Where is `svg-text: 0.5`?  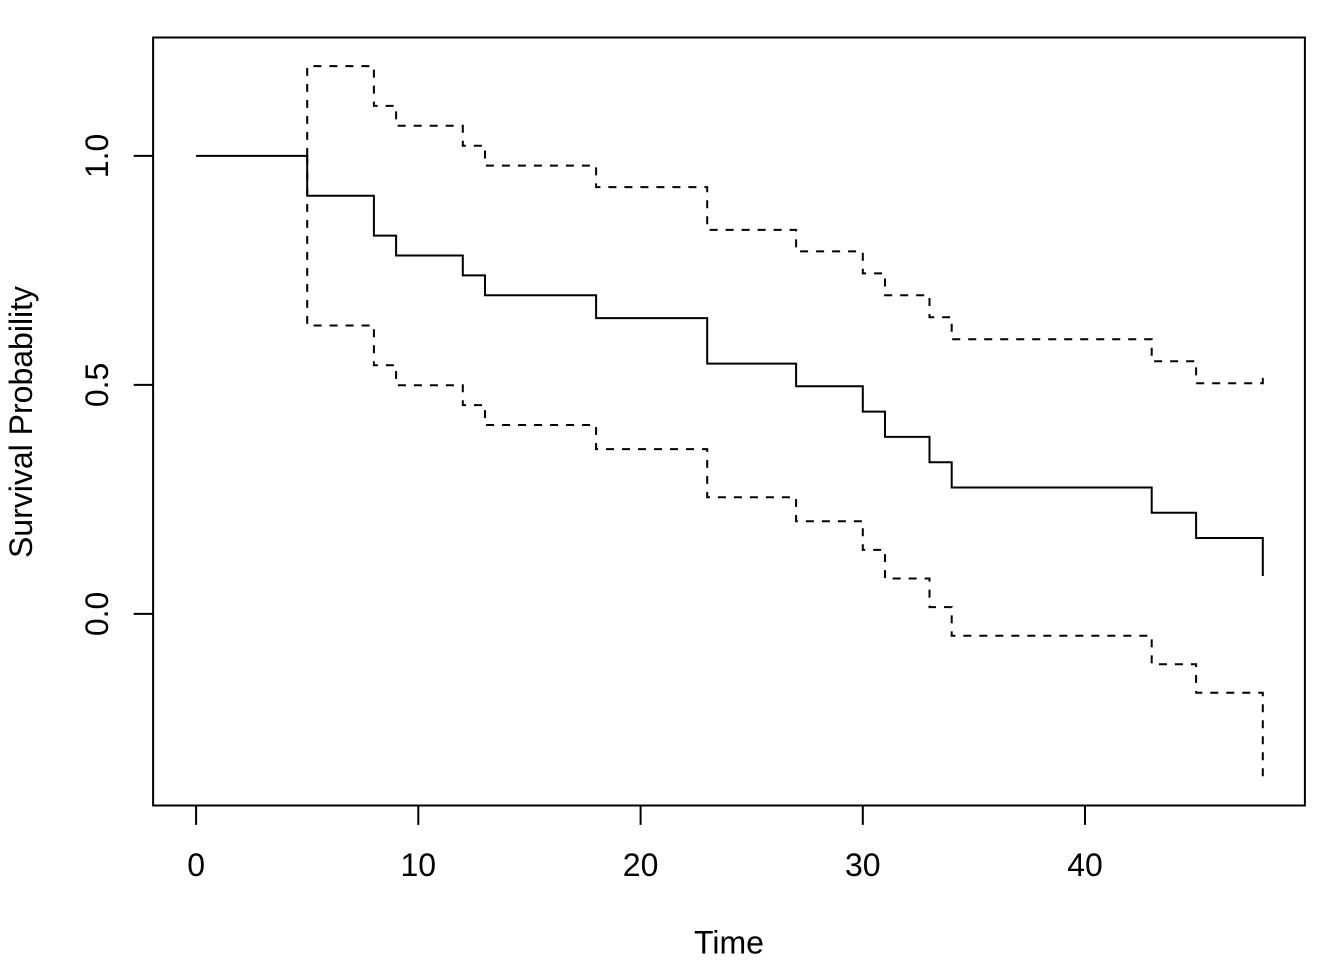 svg-text: 0.5 is located at coordinates (97, 385).